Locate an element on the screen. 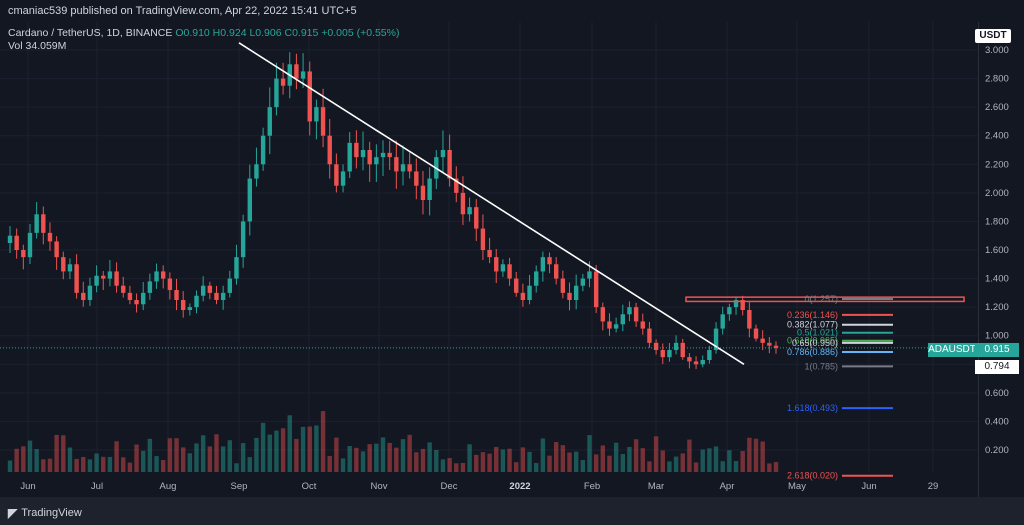 The image size is (1024, 525). ticker-symbol-tag: ADAUSDT is located at coordinates (952, 350).